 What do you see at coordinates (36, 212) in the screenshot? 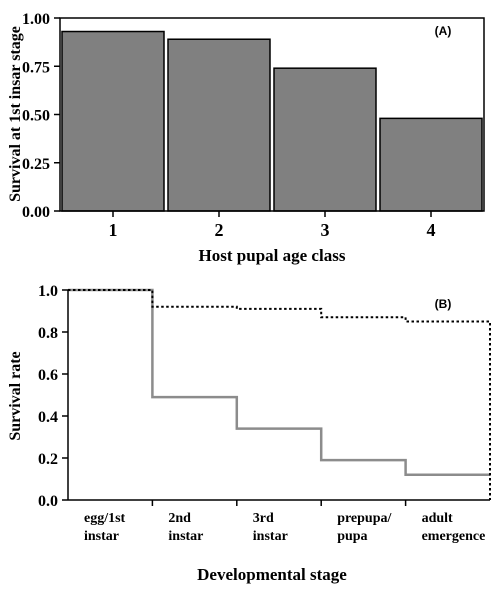
I see `y-tick-label: 0.00` at bounding box center [36, 212].